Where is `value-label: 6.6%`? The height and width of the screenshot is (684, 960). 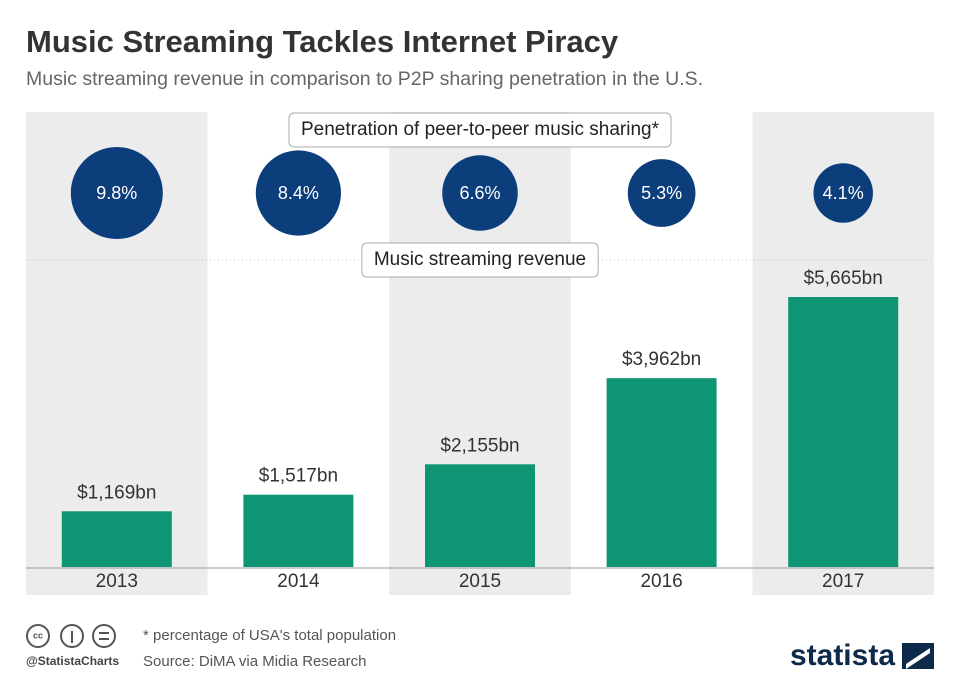
value-label: 6.6% is located at coordinates (479, 193).